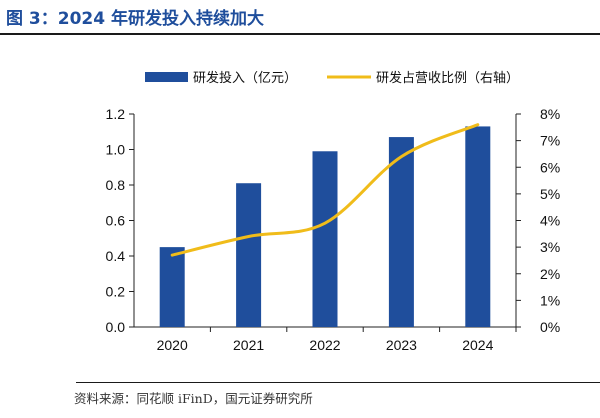 This screenshot has height=418, width=600. Describe the element at coordinates (172, 345) in the screenshot. I see `x-tick-label: 2020` at that location.